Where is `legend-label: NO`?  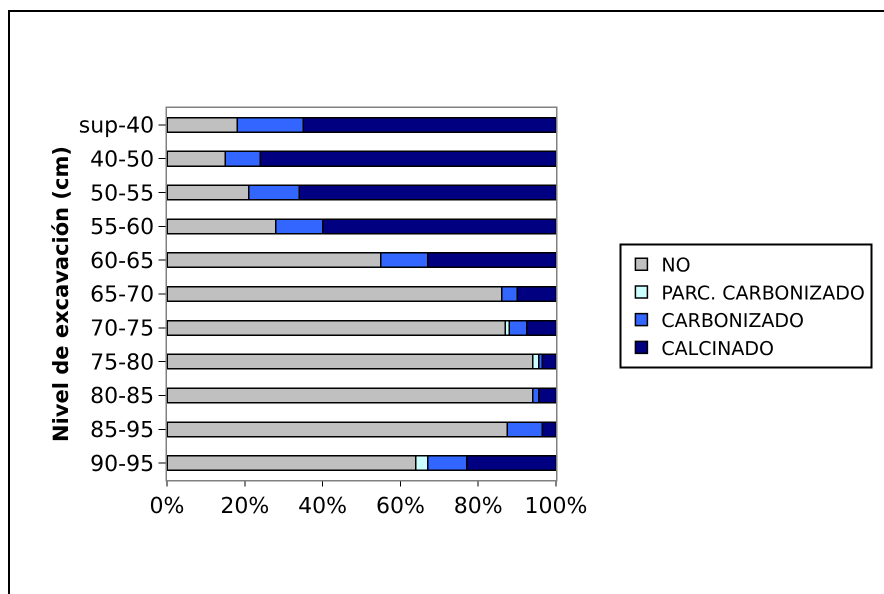 legend-label: NO is located at coordinates (676, 265).